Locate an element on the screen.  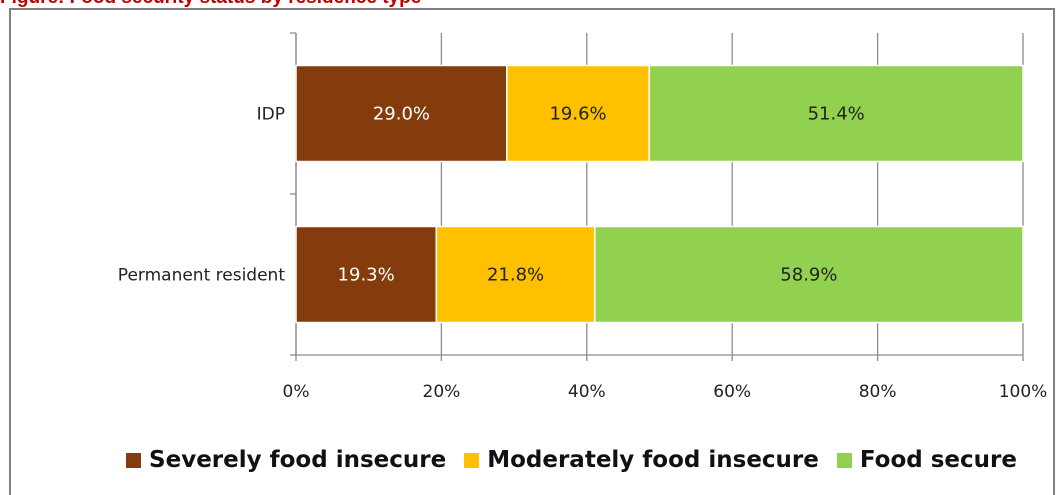
category-label: Permanent resident is located at coordinates (202, 276).